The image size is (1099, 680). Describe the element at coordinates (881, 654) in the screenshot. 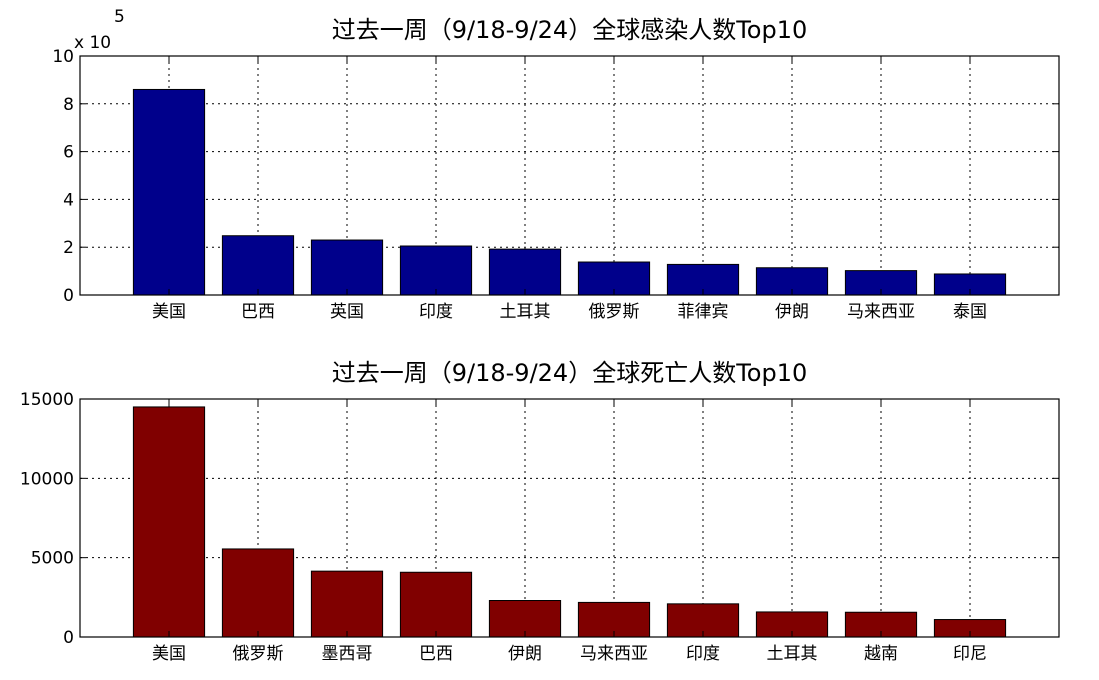

I see `x-tick-label: 越南` at that location.